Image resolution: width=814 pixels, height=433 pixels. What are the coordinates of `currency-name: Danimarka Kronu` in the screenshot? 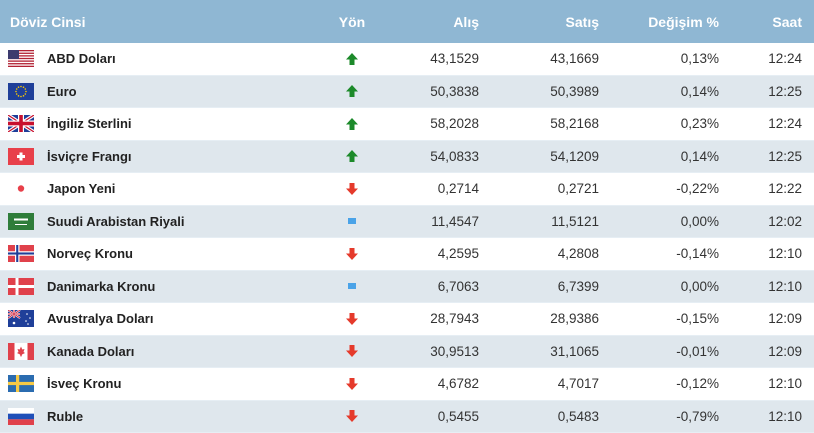 It's located at (101, 286).